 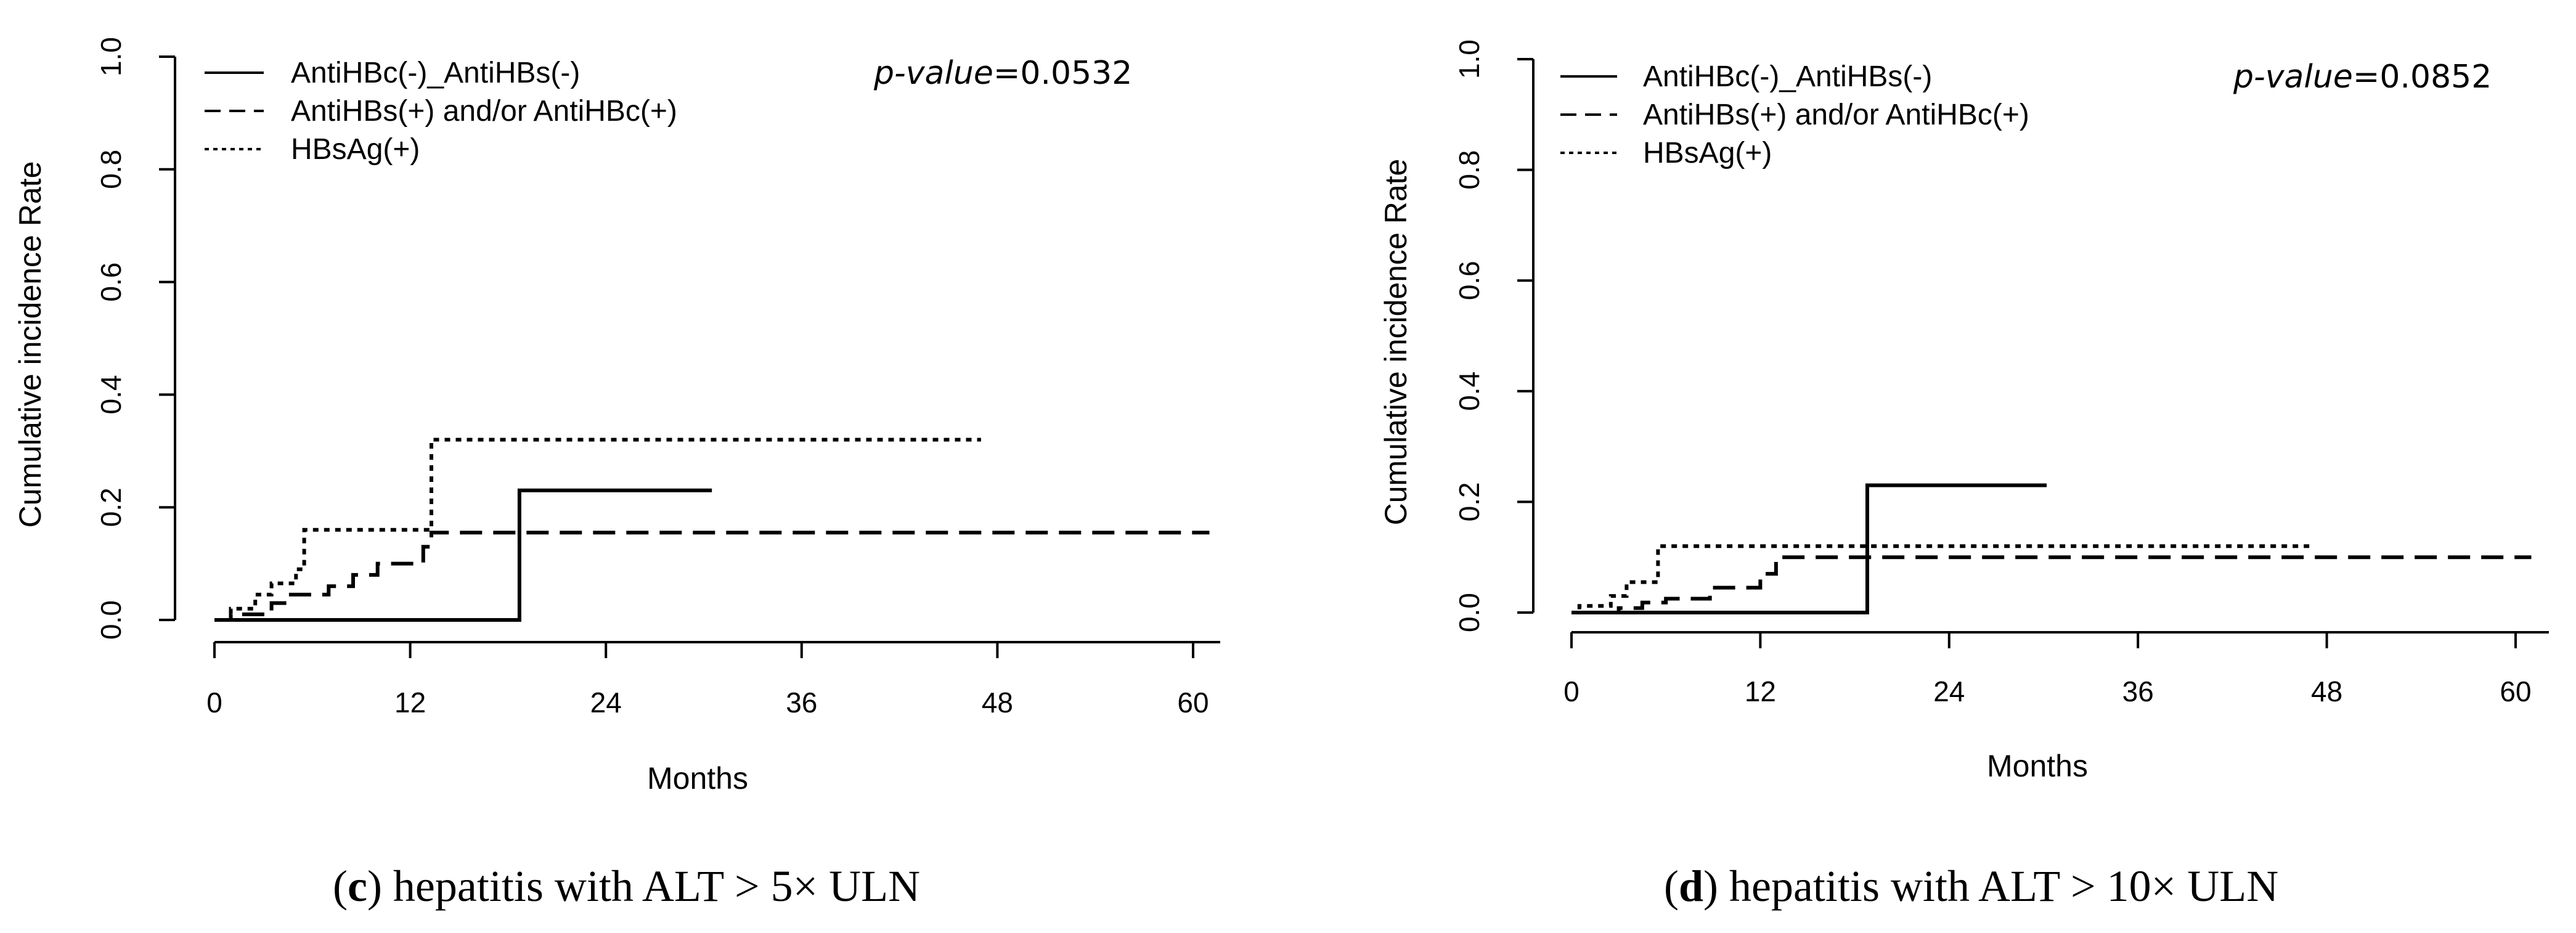 What do you see at coordinates (1990, 886) in the screenshot?
I see `caption-text: ) hepatitis with ALT > 10× ULN` at bounding box center [1990, 886].